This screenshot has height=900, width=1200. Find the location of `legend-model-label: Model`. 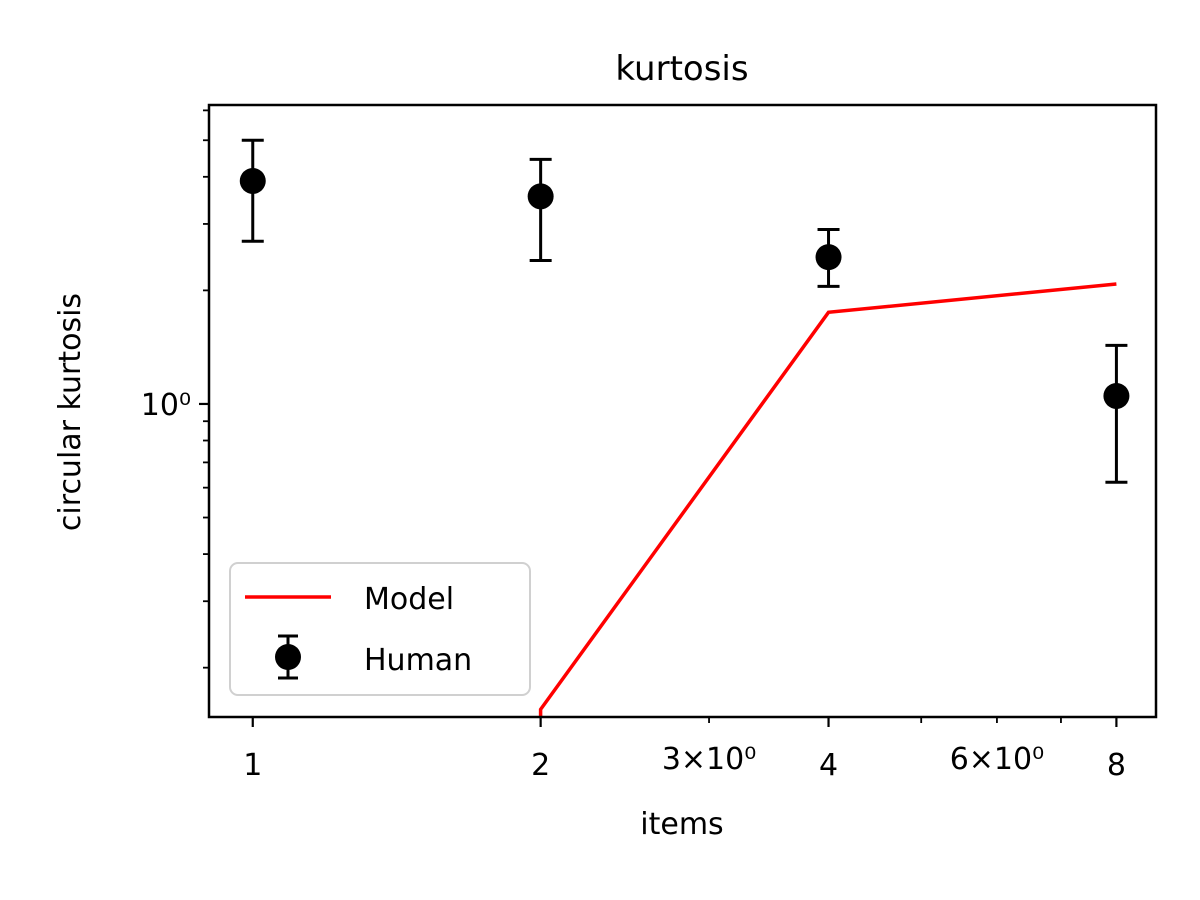

legend-model-label: Model is located at coordinates (409, 599).